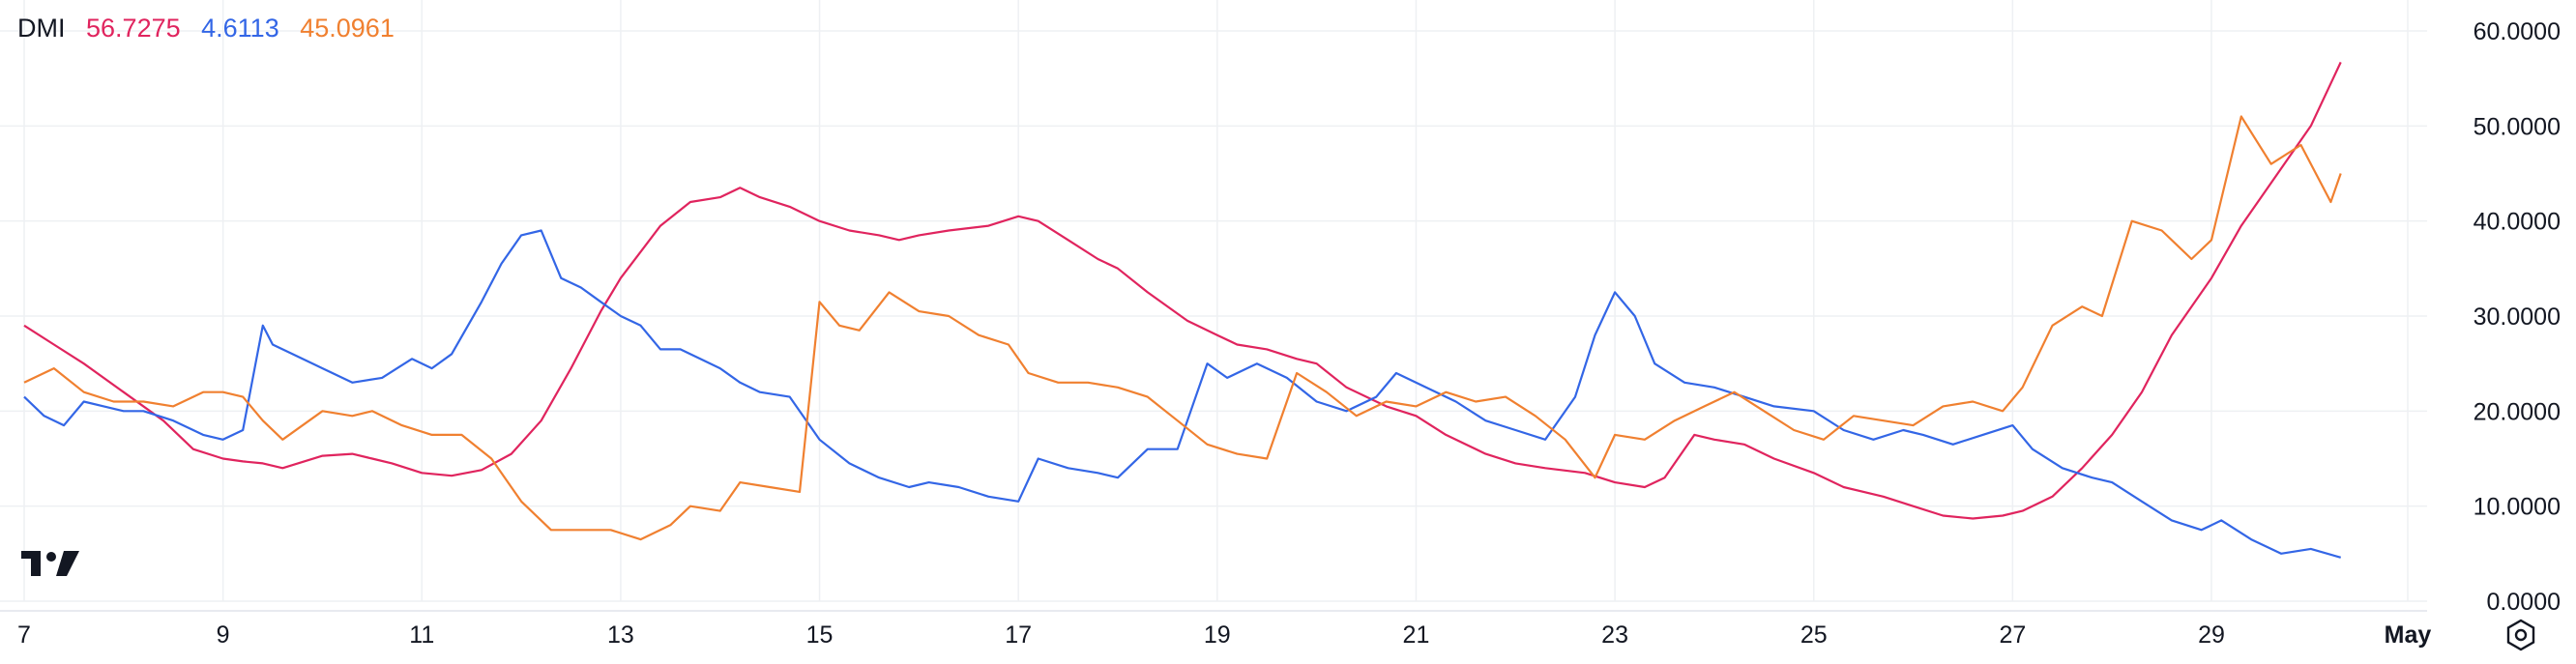 The height and width of the screenshot is (664, 2576). I want to click on y-tick-label: 40.0000, so click(2517, 222).